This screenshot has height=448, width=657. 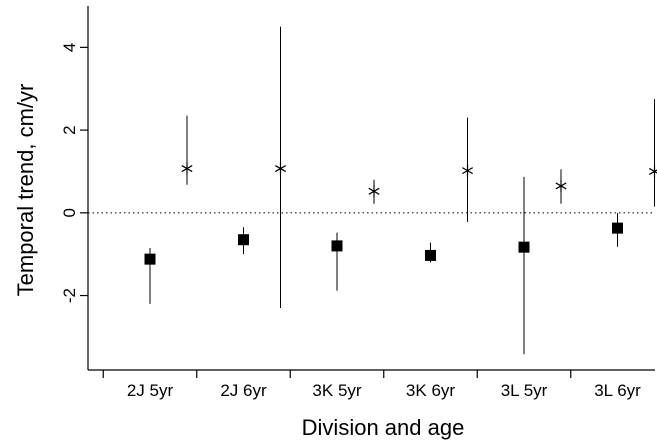 What do you see at coordinates (383, 427) in the screenshot?
I see `x-axis-title: Division and age` at bounding box center [383, 427].